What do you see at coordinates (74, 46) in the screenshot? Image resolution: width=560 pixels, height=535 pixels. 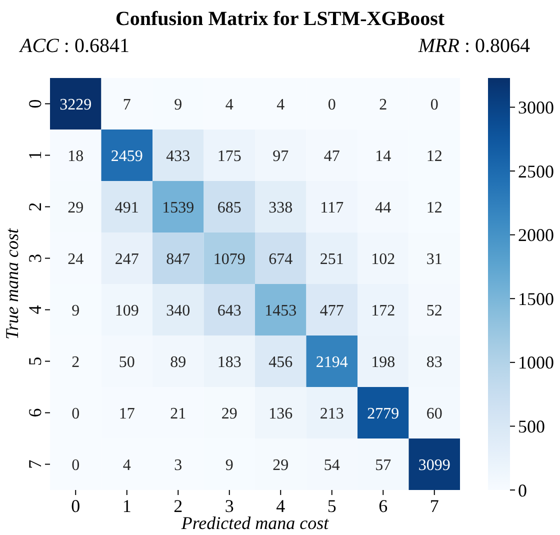 I see `text: ACC : 0.6841` at bounding box center [74, 46].